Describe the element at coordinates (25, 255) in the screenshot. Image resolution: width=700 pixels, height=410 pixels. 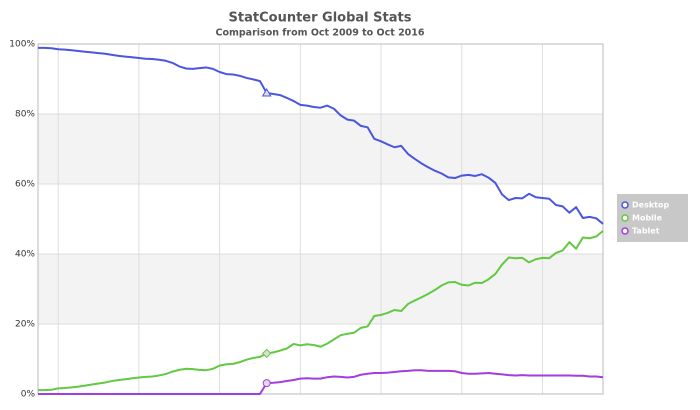
I see `y-tick-label: 40%` at that location.